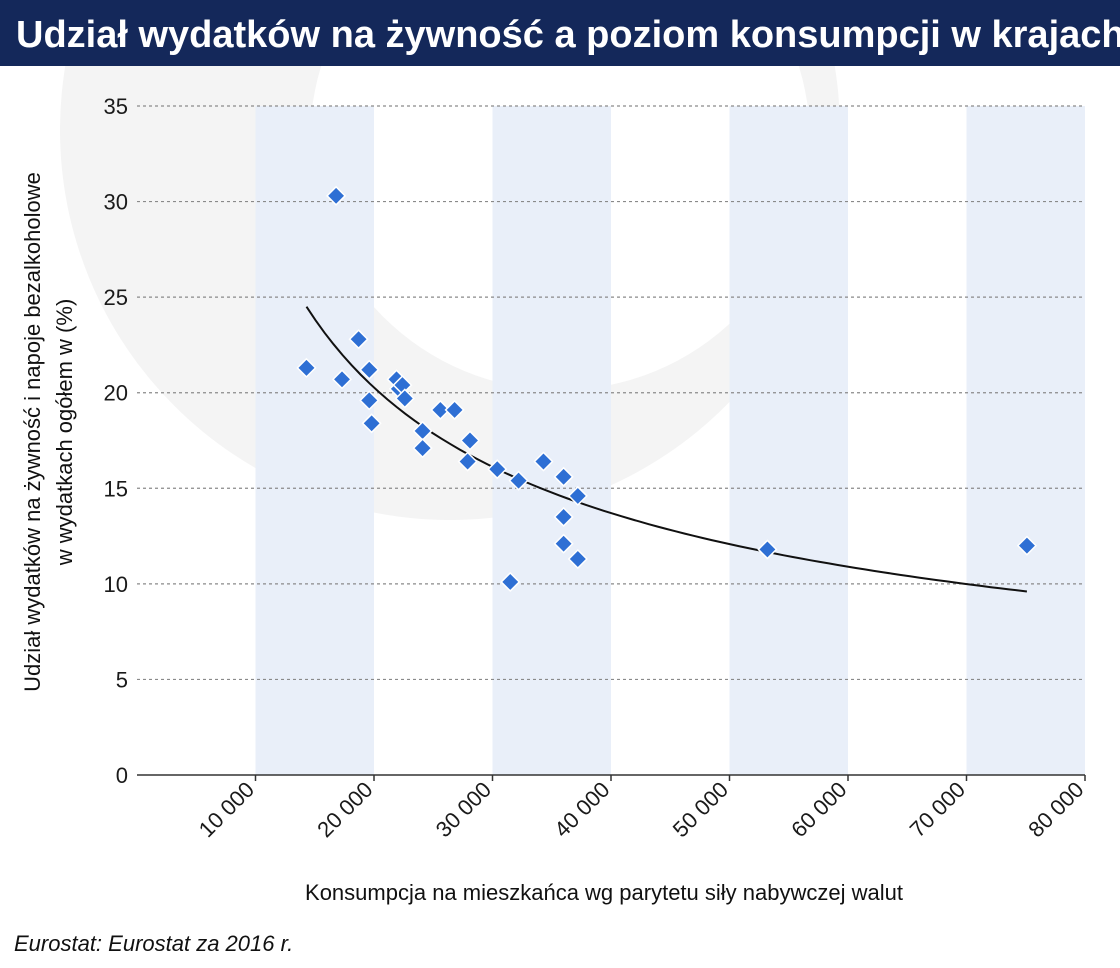 The image size is (1120, 968). What do you see at coordinates (116, 584) in the screenshot?
I see `y-tick-label: 10` at bounding box center [116, 584].